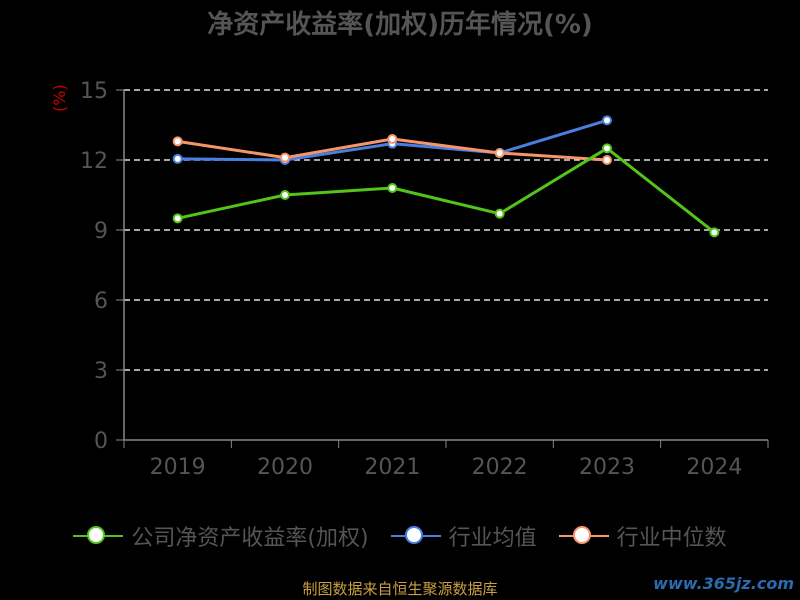  I want to click on legend: 公司净资产收益率(加权) 行业均值 行业中位数, so click(400, 536).